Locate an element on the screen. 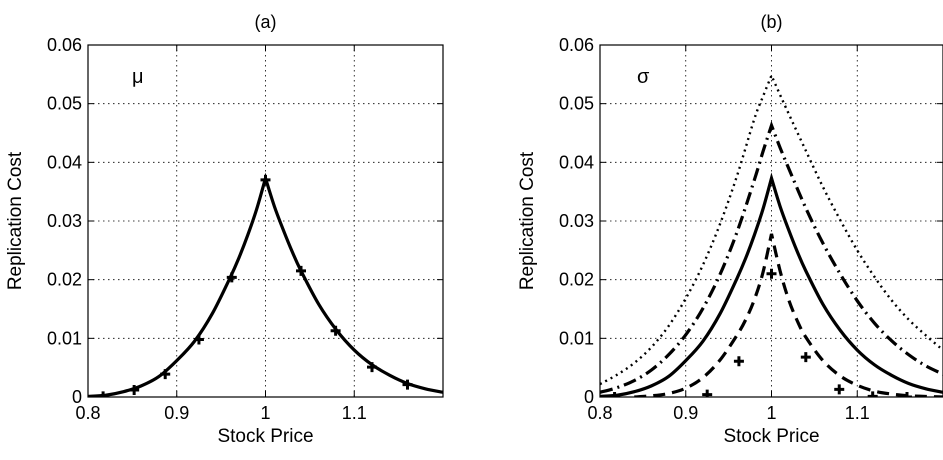 The height and width of the screenshot is (460, 943). panel-title: (b) is located at coordinates (772, 22).